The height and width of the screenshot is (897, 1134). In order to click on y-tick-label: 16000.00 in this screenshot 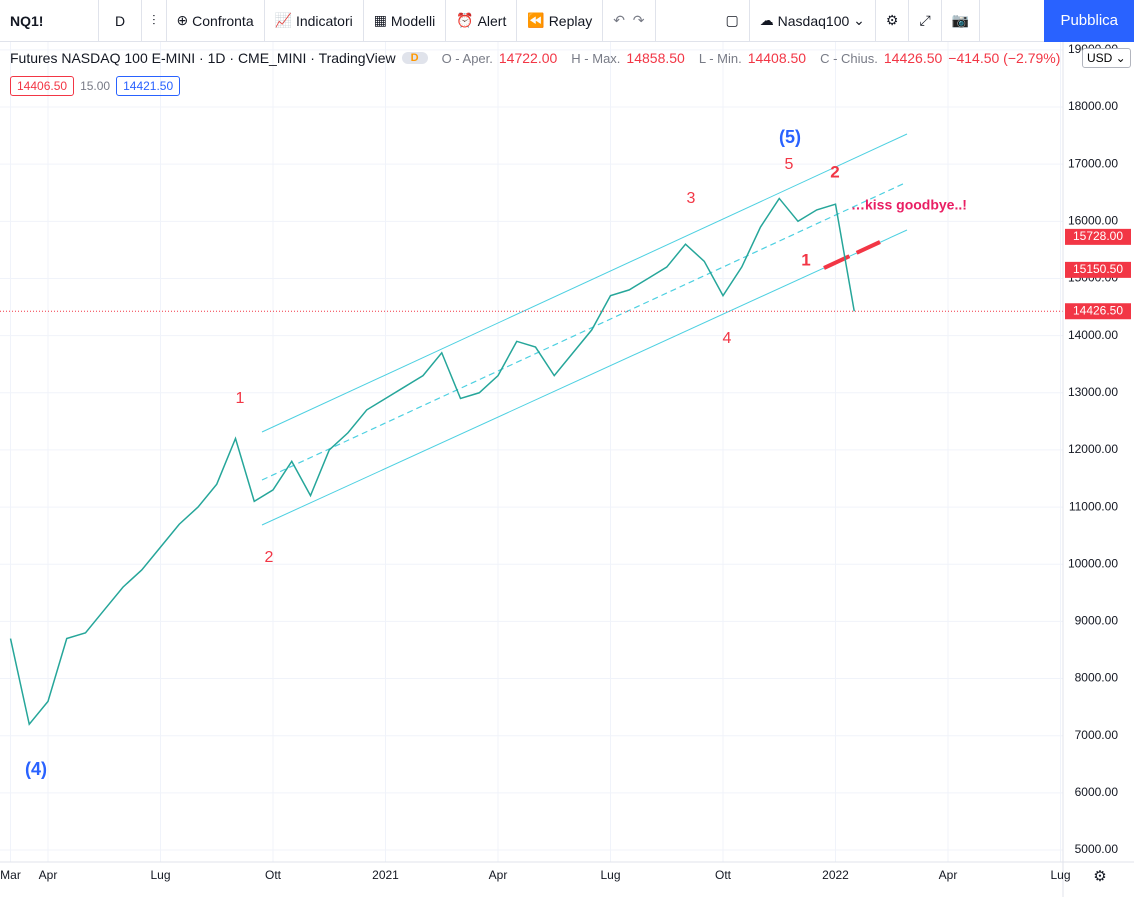, I will do `click(1093, 220)`.